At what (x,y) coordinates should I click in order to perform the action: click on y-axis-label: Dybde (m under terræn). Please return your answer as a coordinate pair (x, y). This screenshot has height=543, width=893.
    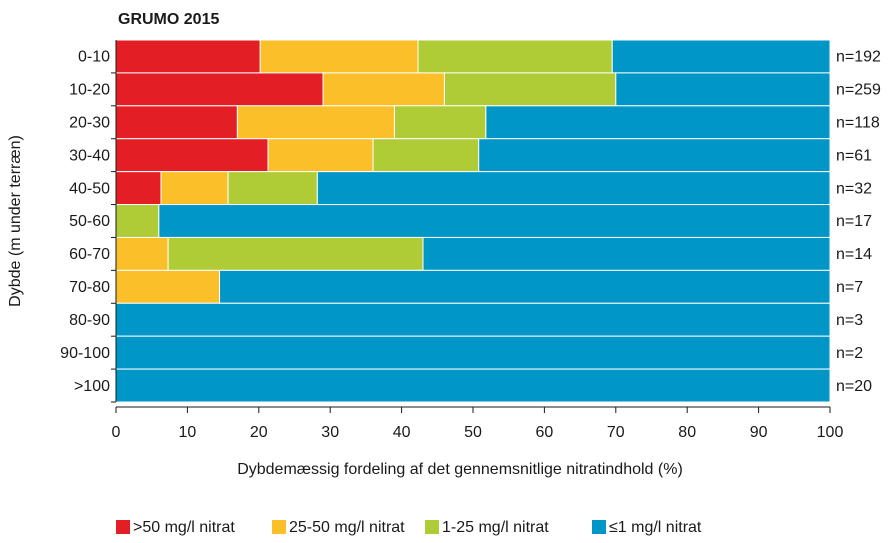
    Looking at the image, I should click on (15, 221).